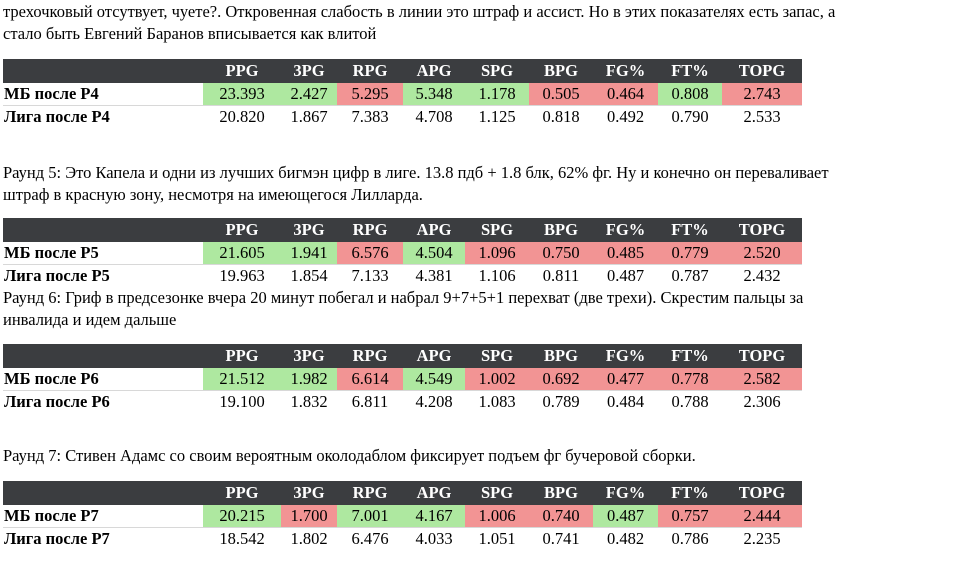 The width and height of the screenshot is (958, 563). What do you see at coordinates (690, 116) in the screenshot?
I see `league-stat-cell: 0.790` at bounding box center [690, 116].